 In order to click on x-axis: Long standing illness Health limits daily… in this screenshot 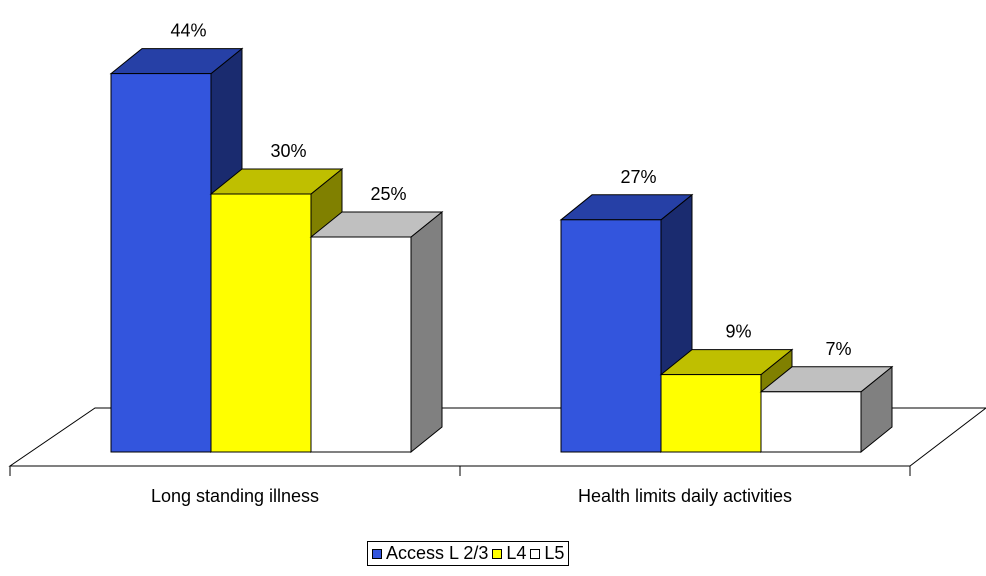, I will do `click(460, 486)`.